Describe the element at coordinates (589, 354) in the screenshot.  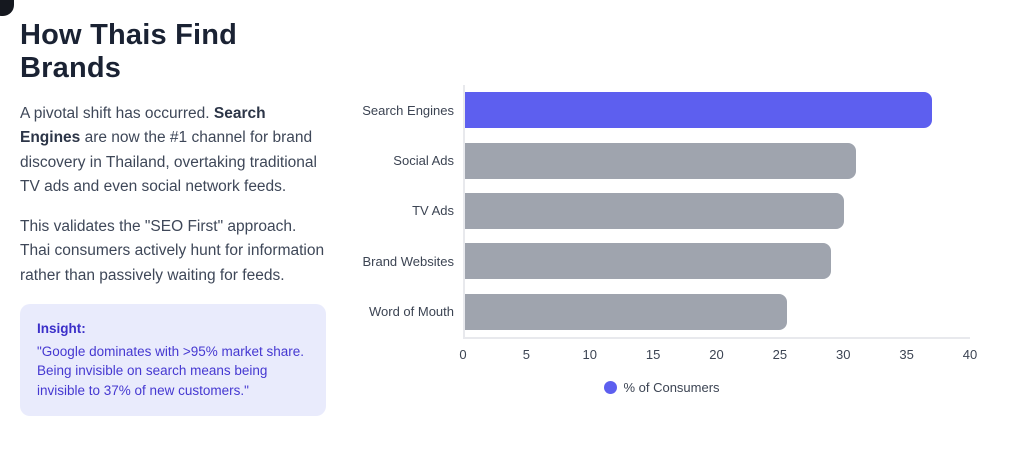
I see `x-tick-label-10: 10` at that location.